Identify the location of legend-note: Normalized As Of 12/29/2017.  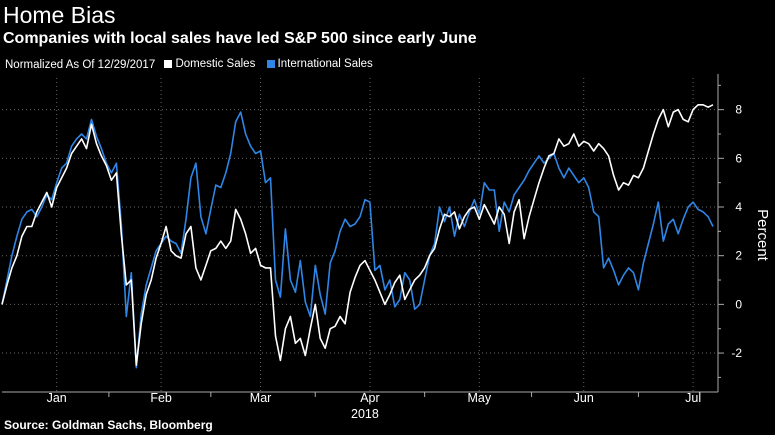
(80, 65).